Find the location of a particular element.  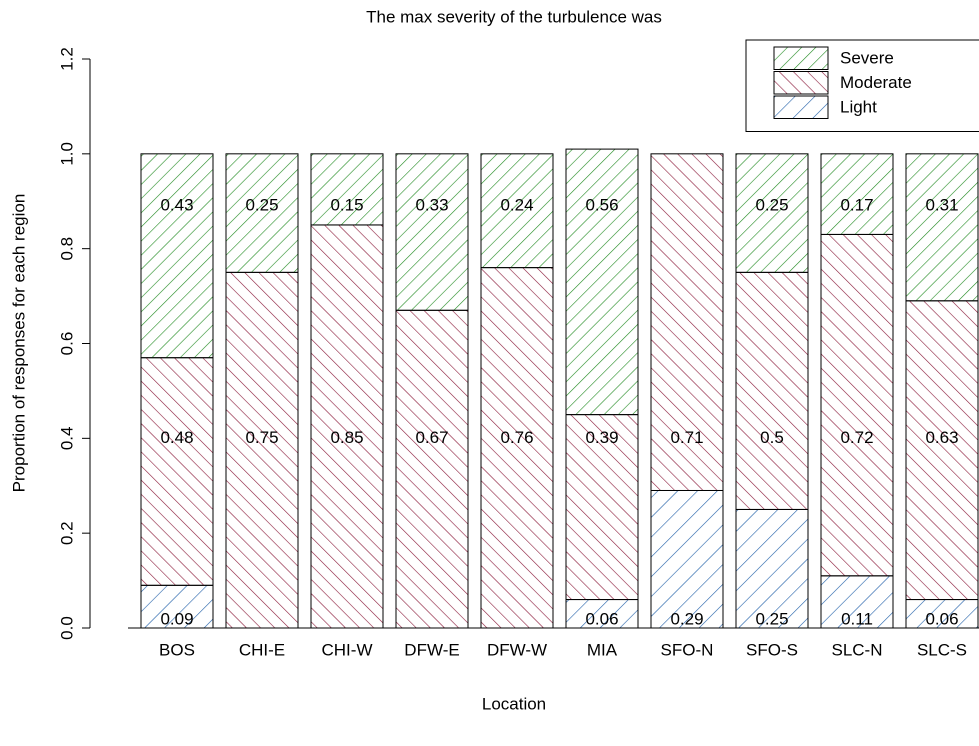

data-label: 0.67 is located at coordinates (431, 437).